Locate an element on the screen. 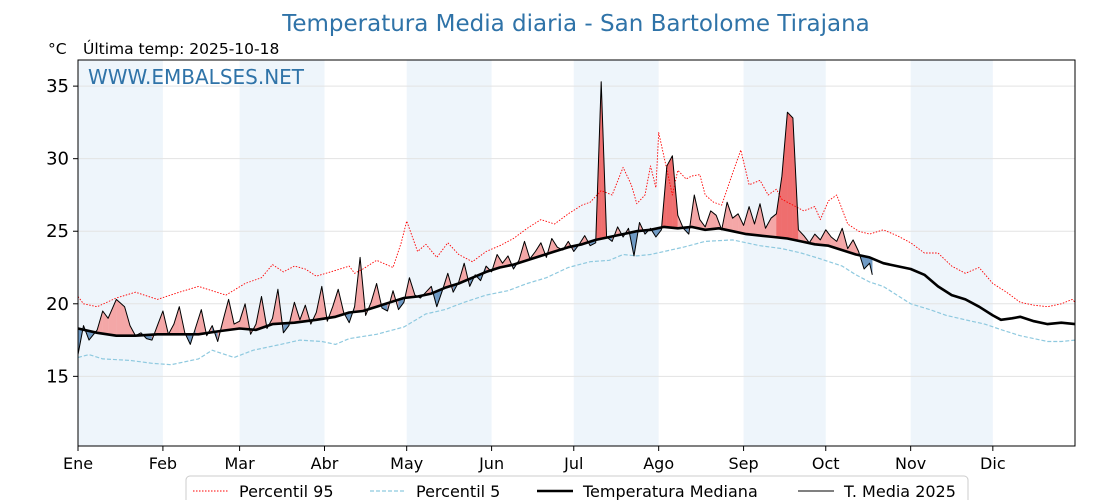 This screenshot has width=1120, height=500. unit-label: °C is located at coordinates (57, 49).